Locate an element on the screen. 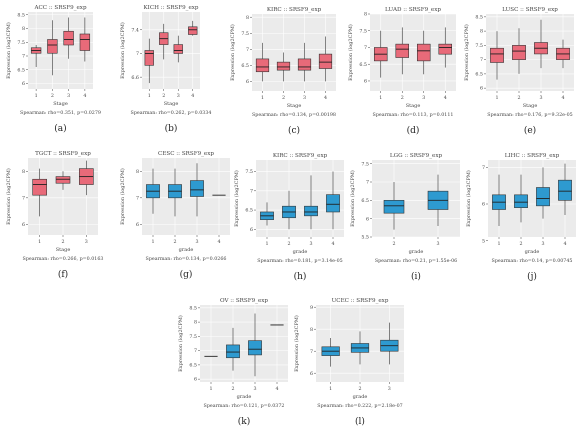 Image resolution: width=585 pixels, height=444 pixels. panel-title: CESC :: SRSF9_exp is located at coordinates (186, 154).